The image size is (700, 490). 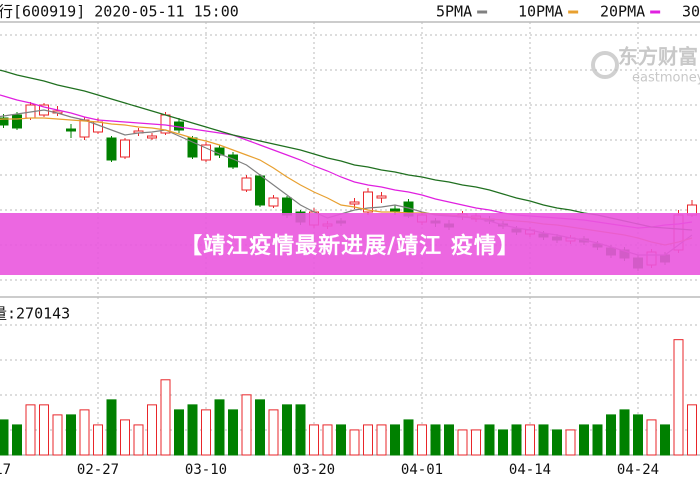 I want to click on watermark-icon, so click(x=605, y=65).